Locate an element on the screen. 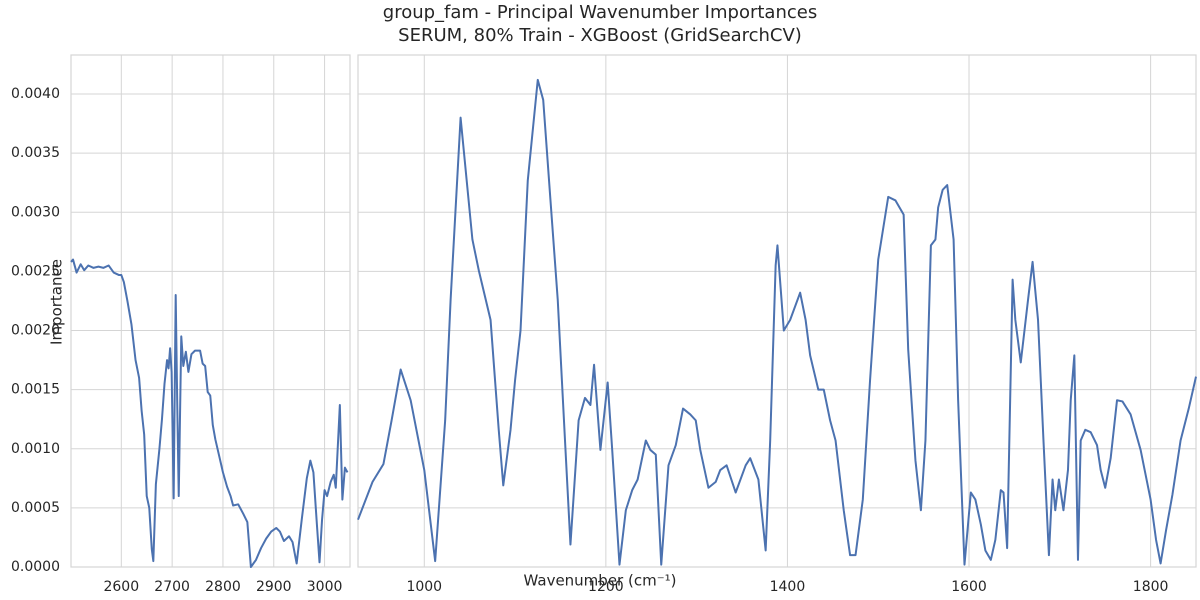 The width and height of the screenshot is (1200, 600). y-tick-label: 0.0020 is located at coordinates (35, 331).